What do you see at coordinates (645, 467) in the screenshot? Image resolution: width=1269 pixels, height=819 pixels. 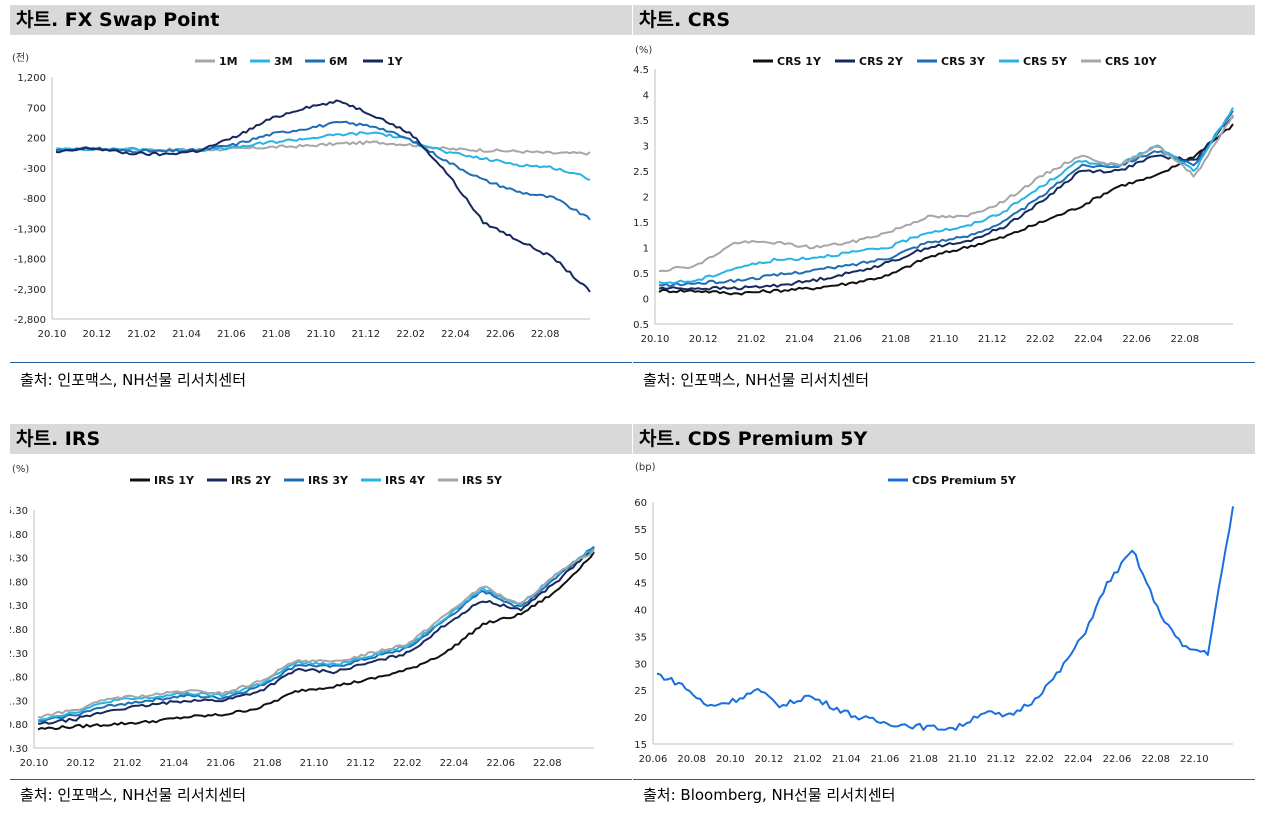 I see `unit-label: (bp)` at bounding box center [645, 467].